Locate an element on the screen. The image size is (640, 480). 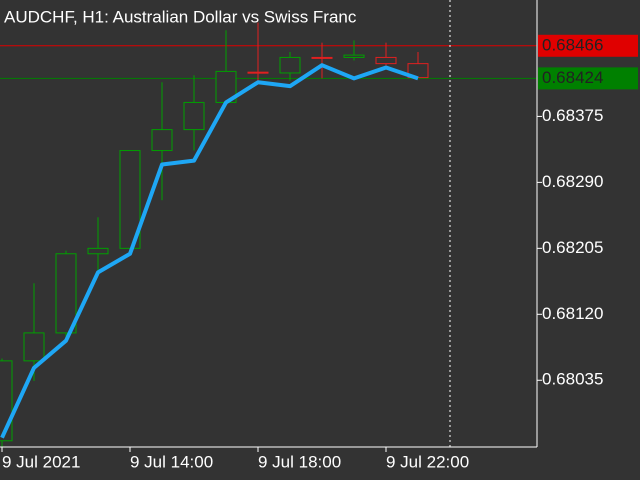
y-tick-label: 0.68205 is located at coordinates (572, 247).